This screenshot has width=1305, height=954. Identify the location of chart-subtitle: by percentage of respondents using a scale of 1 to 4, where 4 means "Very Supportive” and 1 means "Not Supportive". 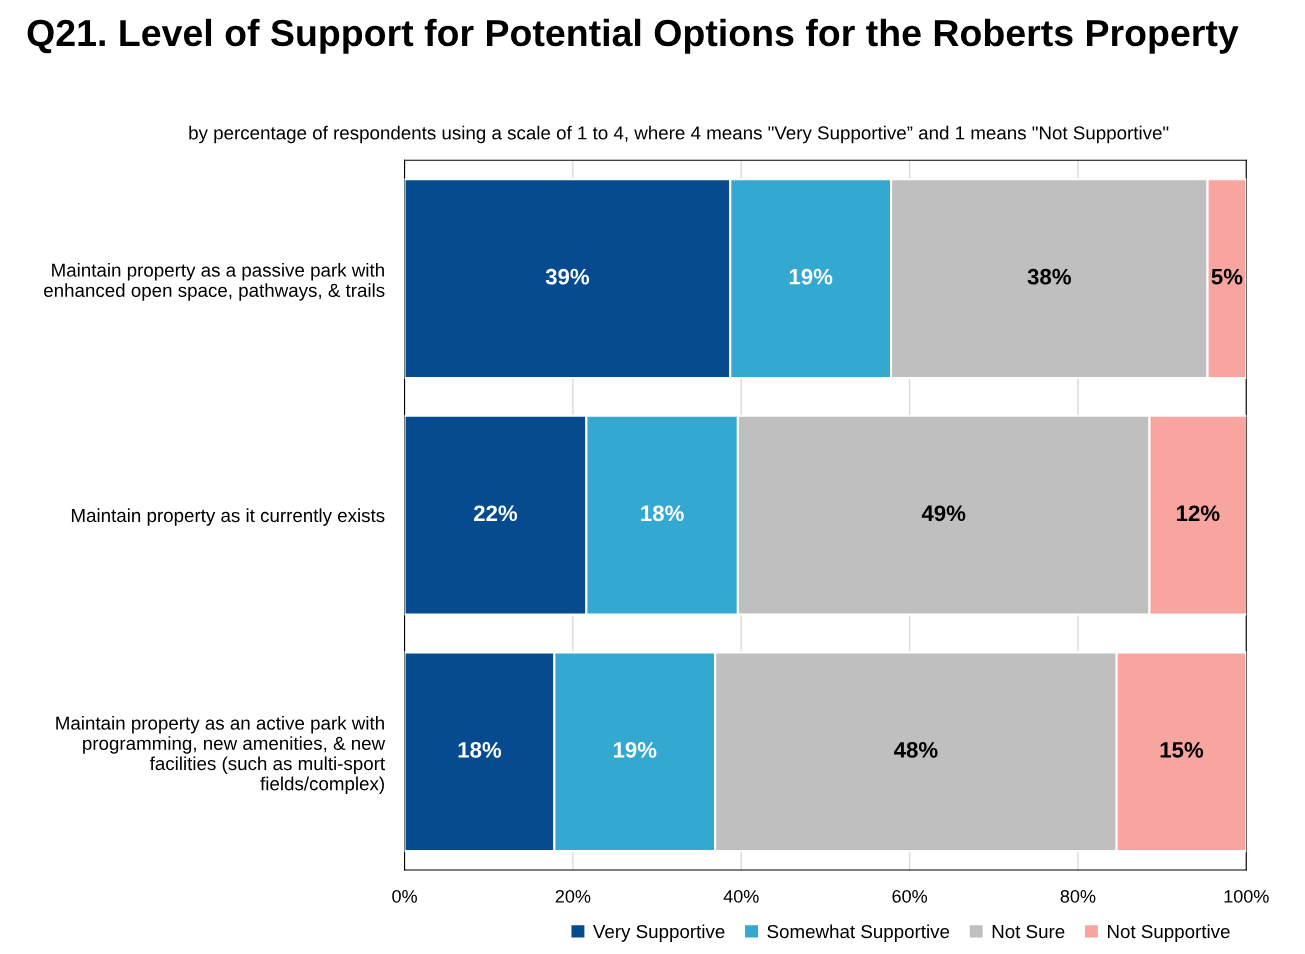
(679, 134).